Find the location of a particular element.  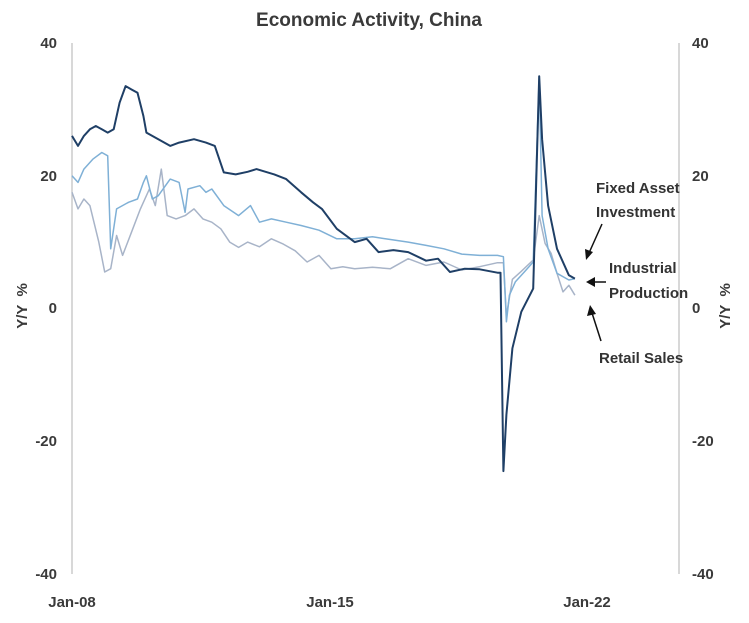

annotation-ip-arrowhead is located at coordinates (590, 282).